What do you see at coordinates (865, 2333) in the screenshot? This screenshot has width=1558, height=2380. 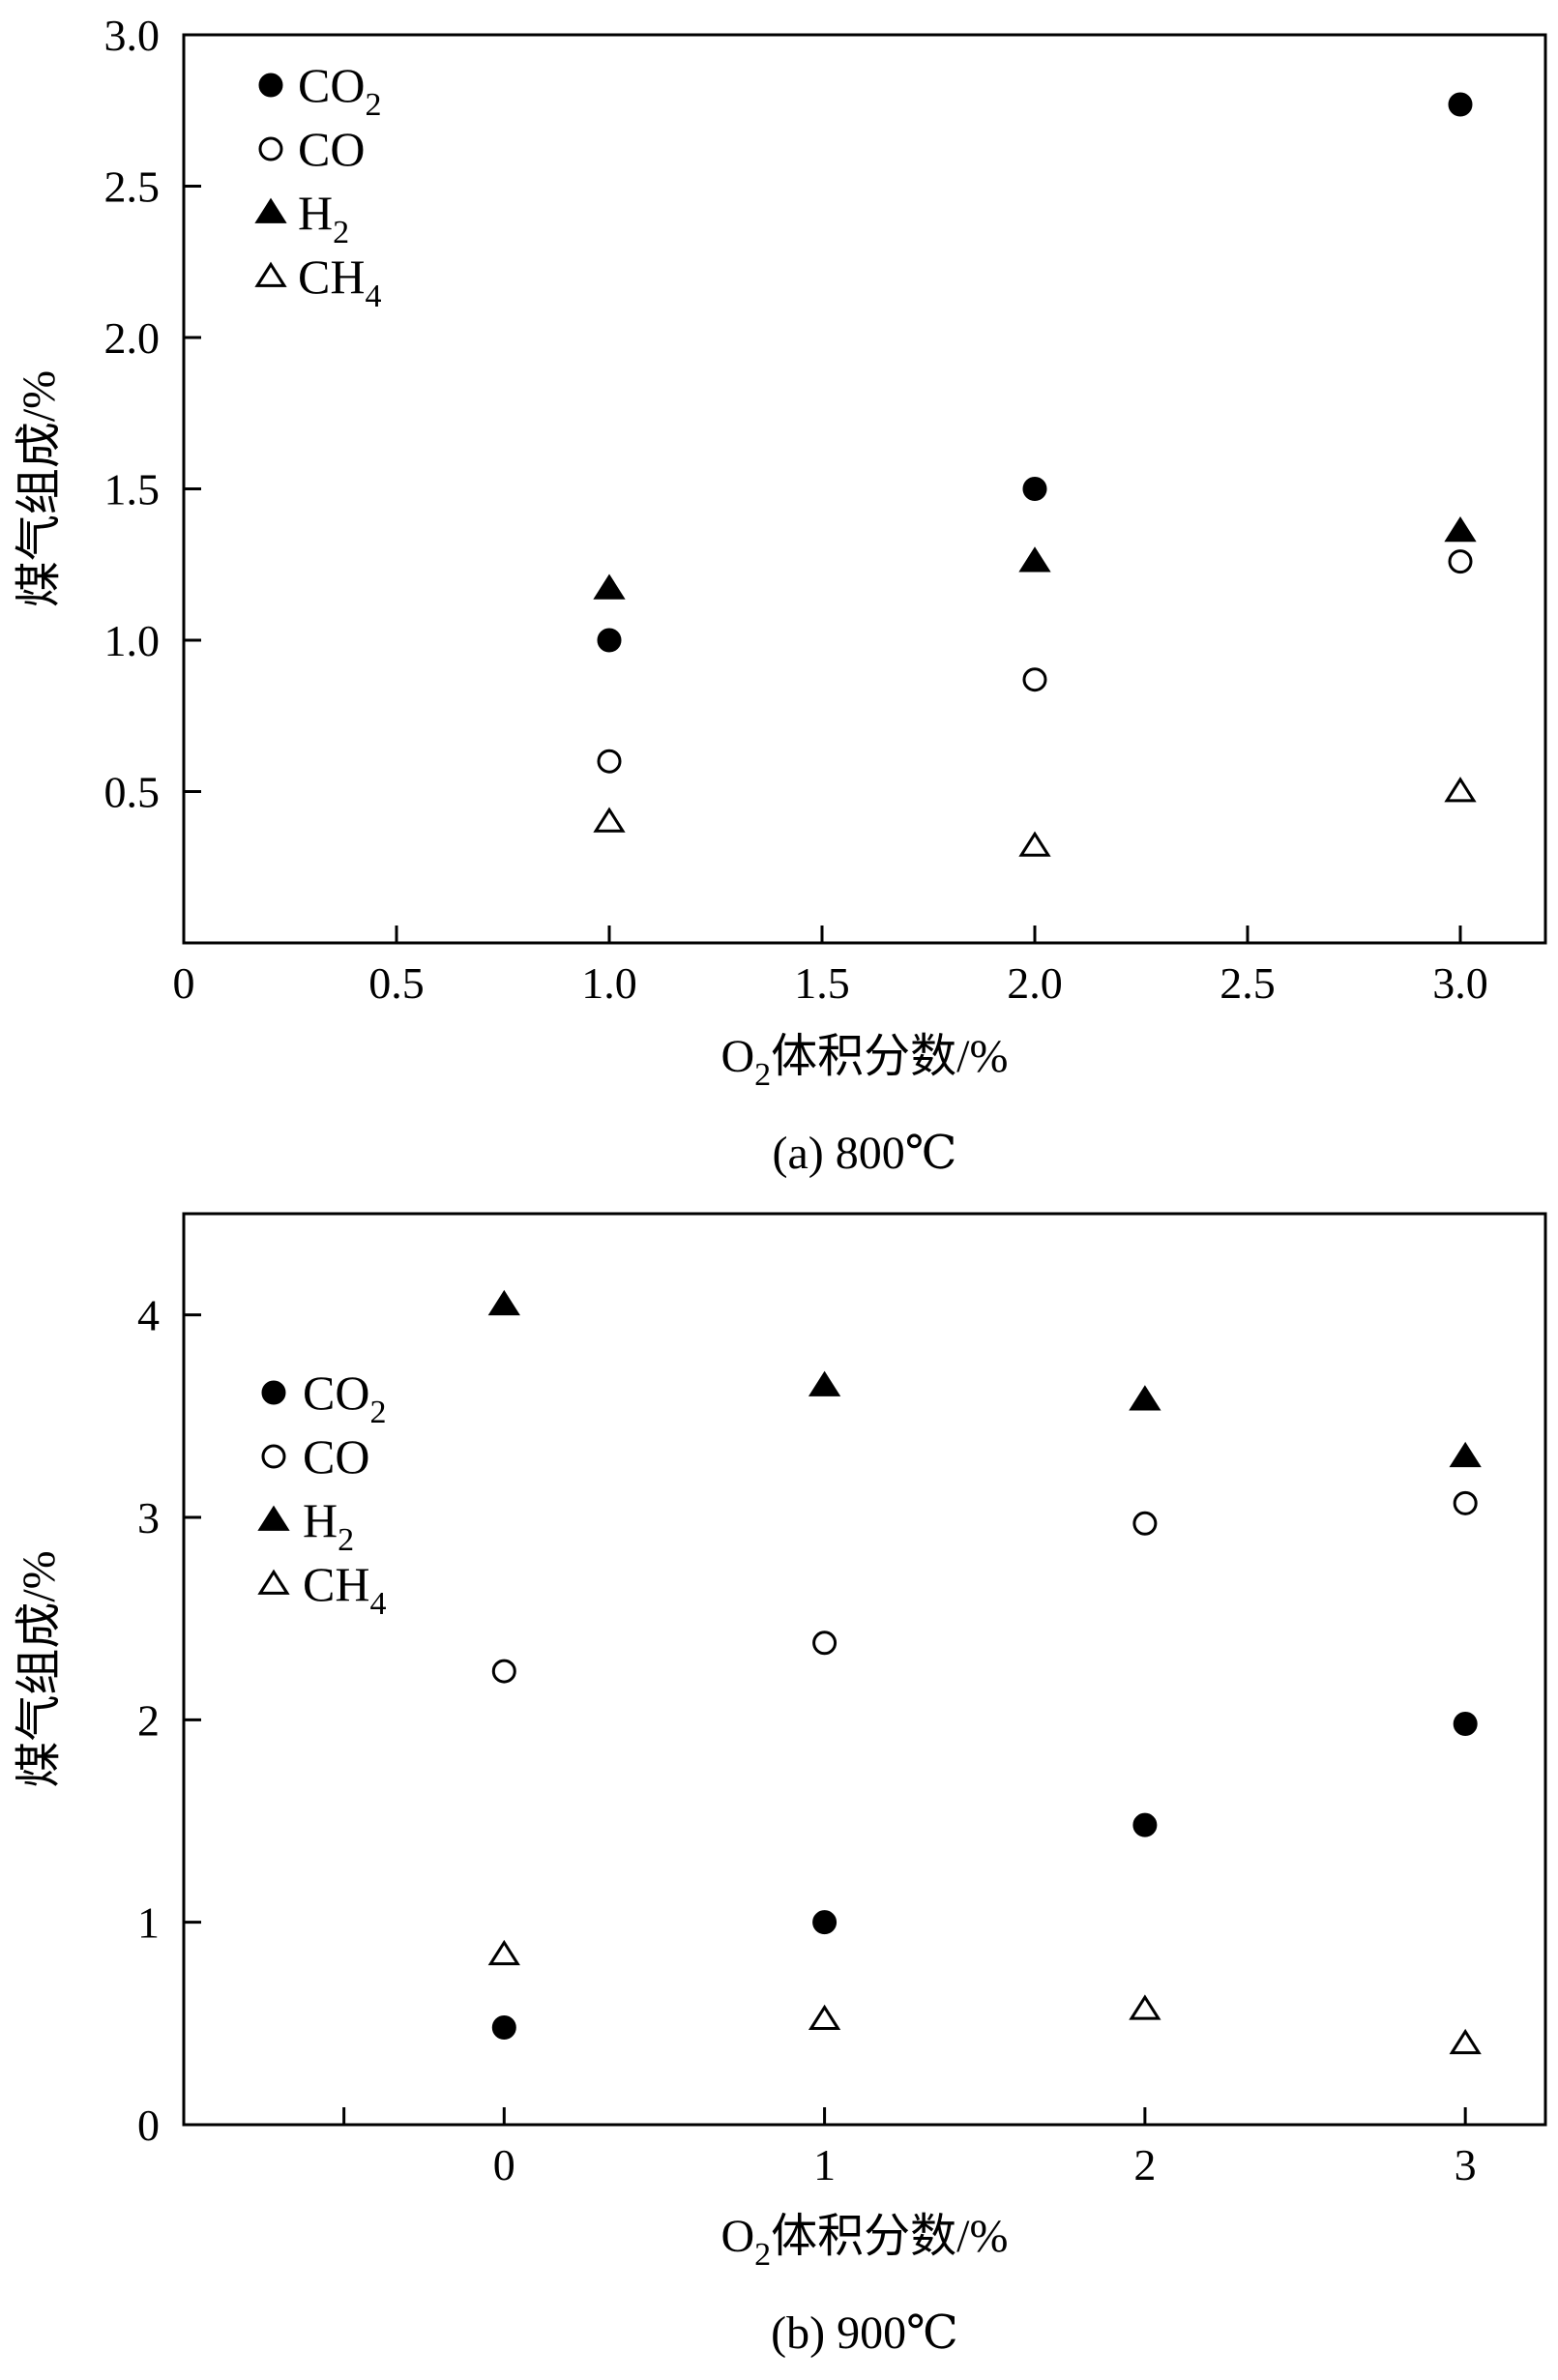 I see `chart-caption: (b) 900℃` at bounding box center [865, 2333].